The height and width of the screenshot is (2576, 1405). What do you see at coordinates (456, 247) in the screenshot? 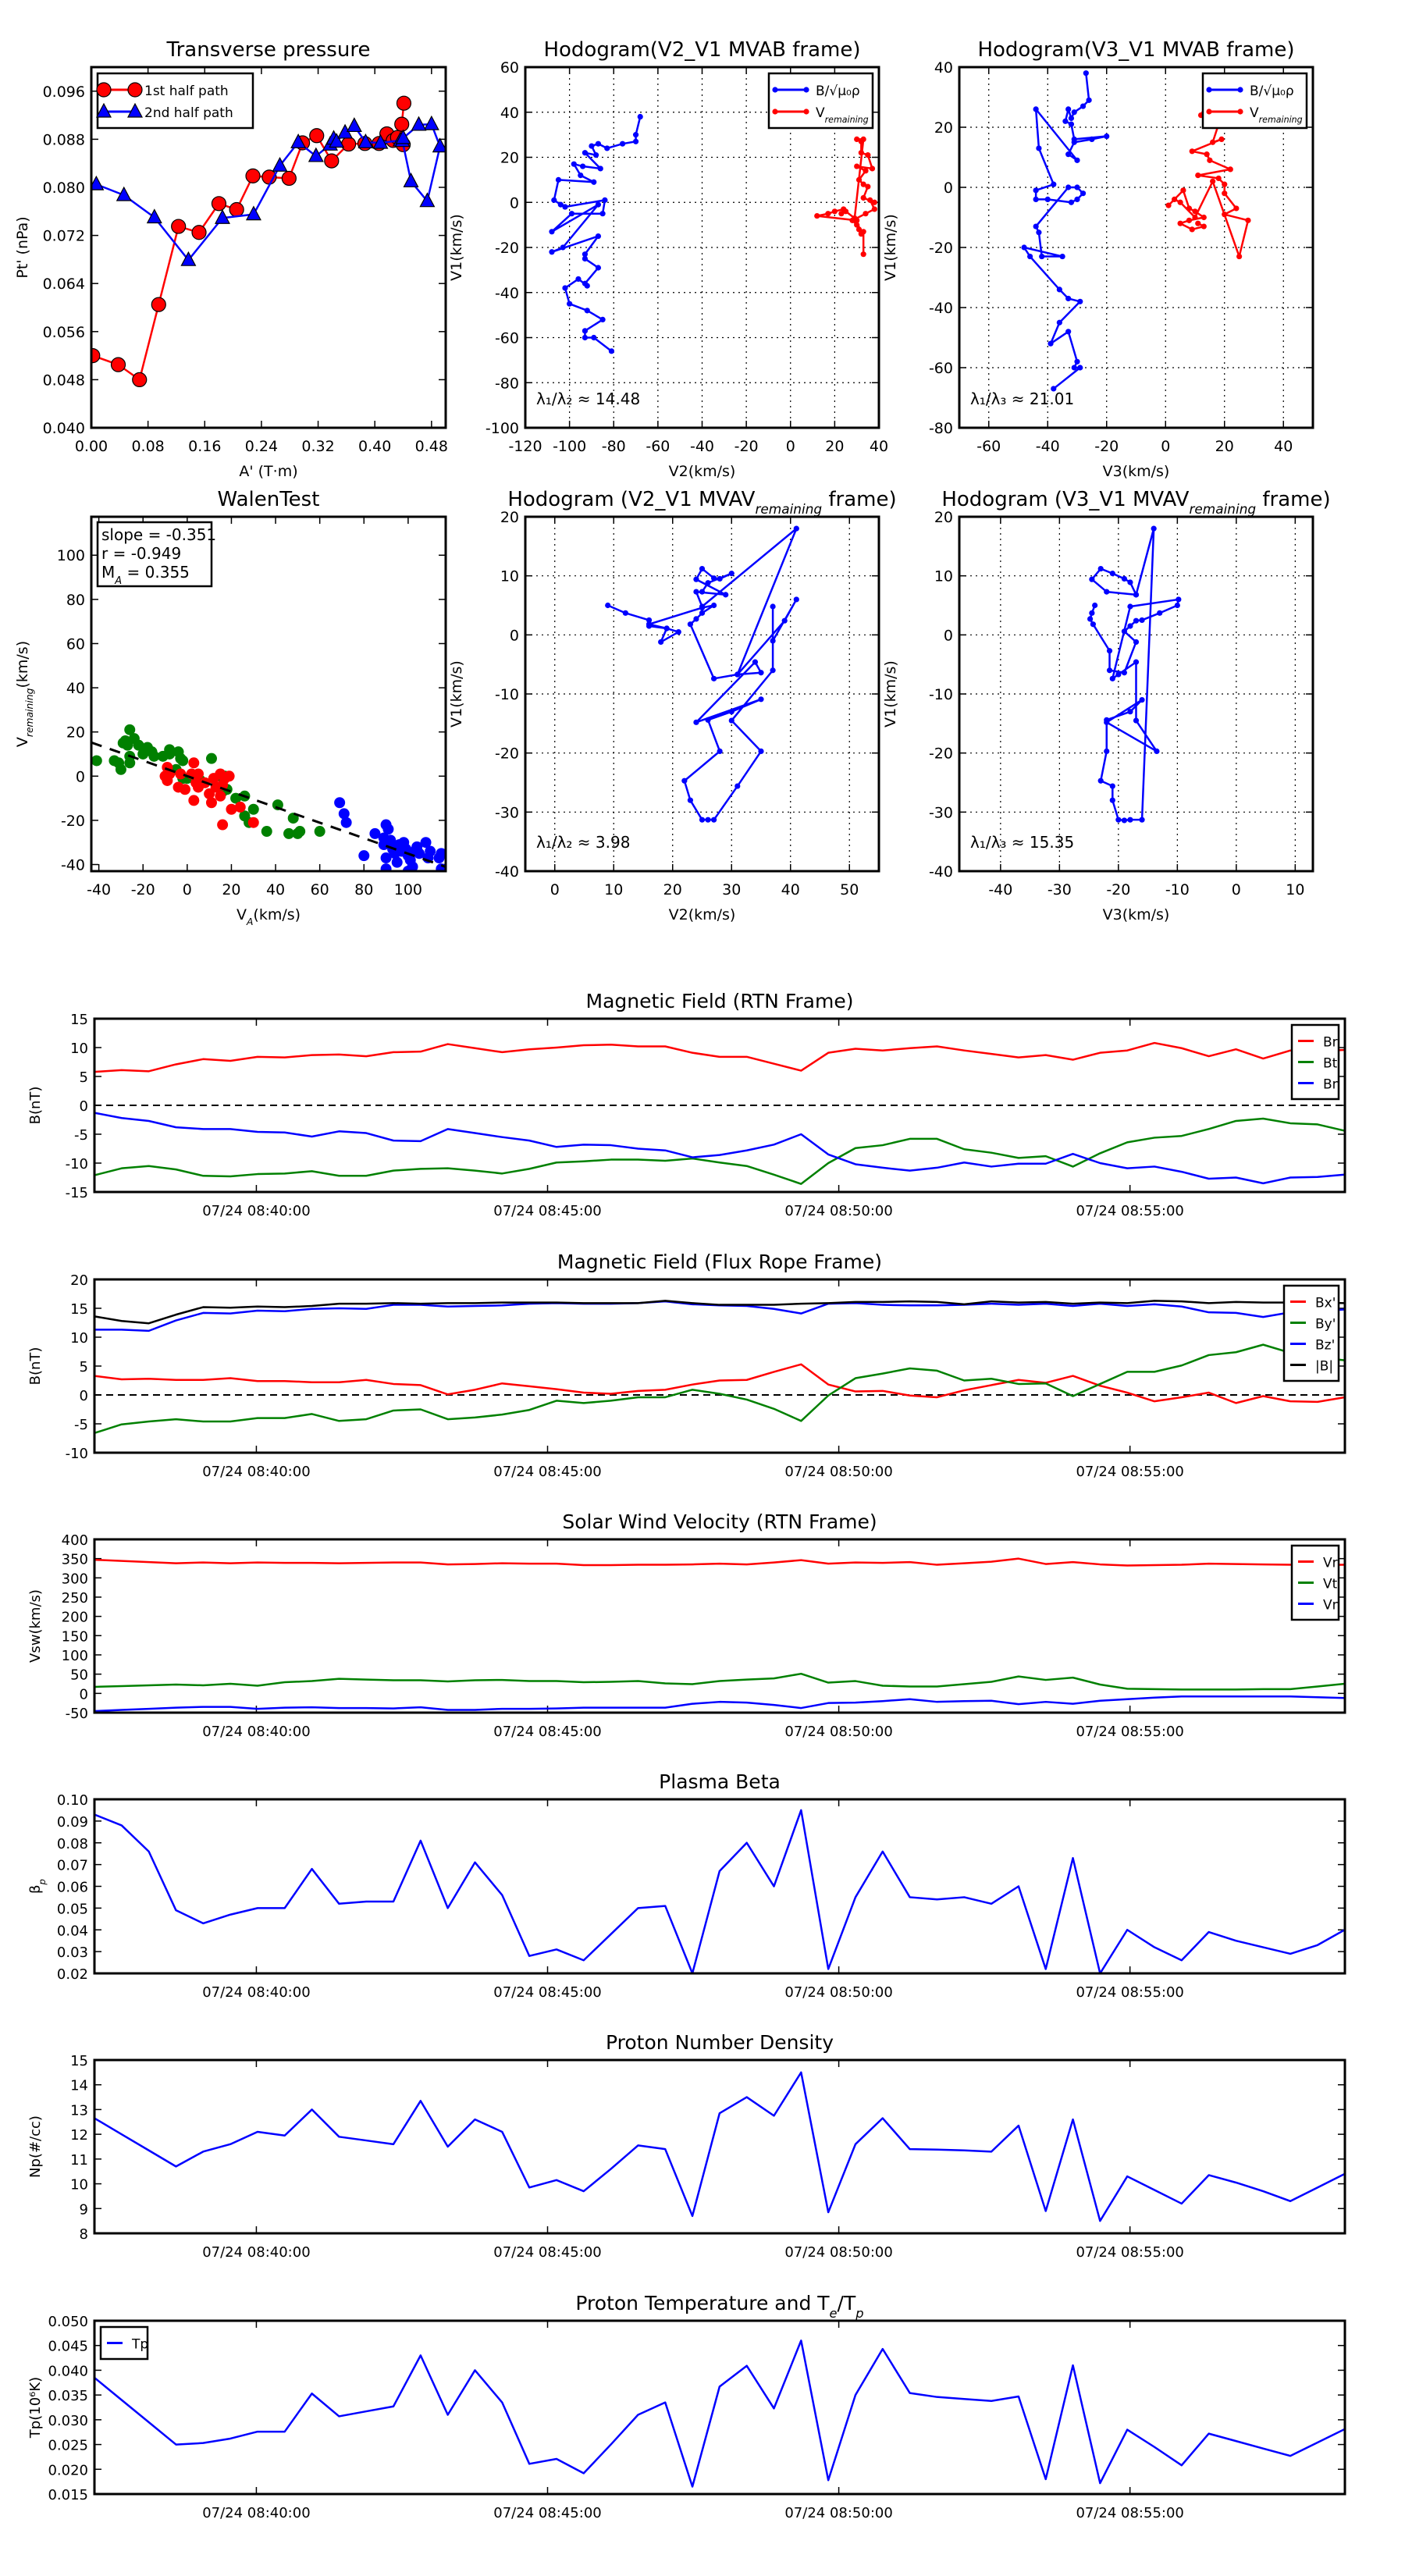
I see `y-axis-label: V1(km/s)` at bounding box center [456, 247].